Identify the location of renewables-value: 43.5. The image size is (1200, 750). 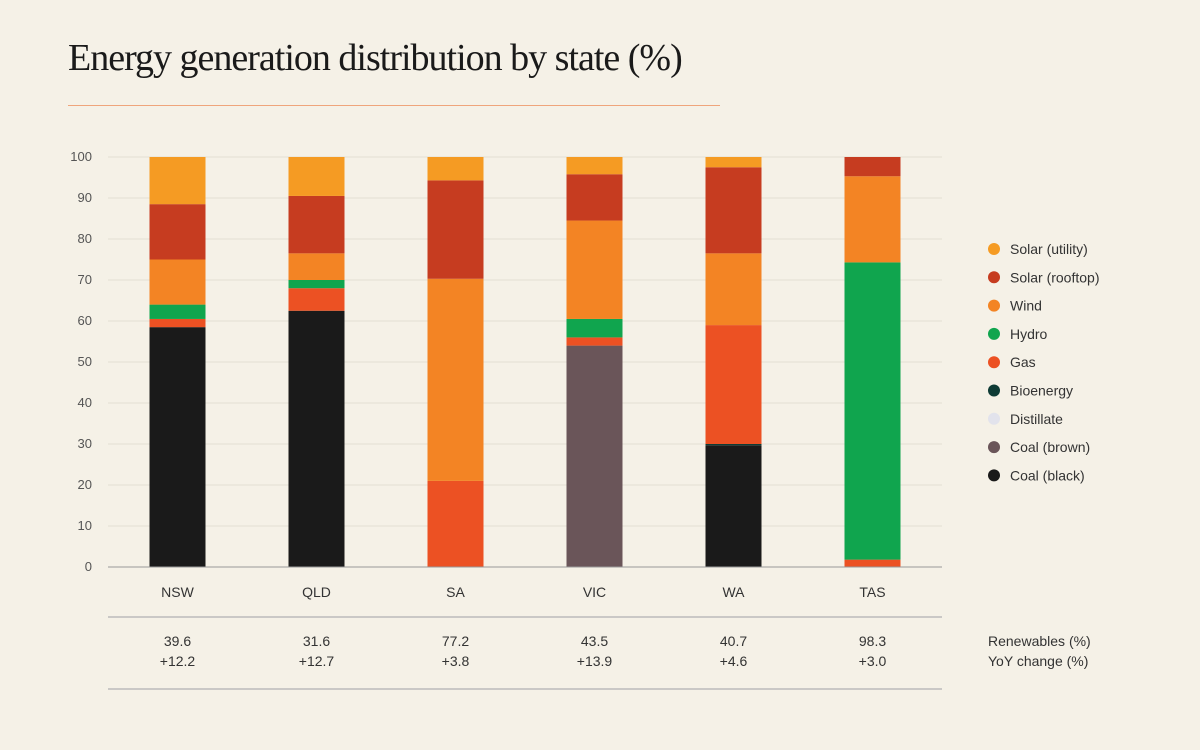
(594, 641).